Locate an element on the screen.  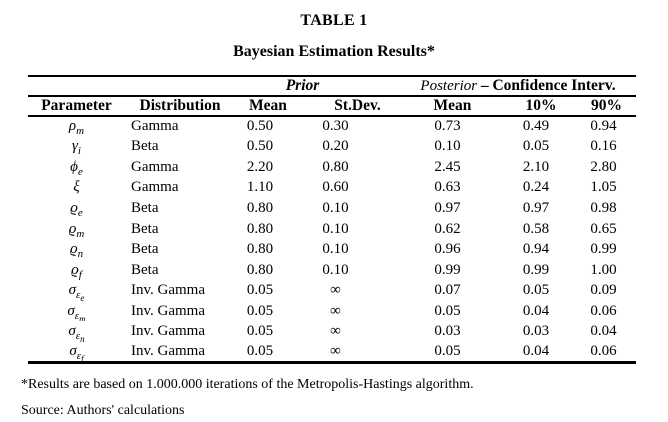
table-row: γi Beta 0.50 0.20 0.10 0.05 0.16 is located at coordinates (332, 146).